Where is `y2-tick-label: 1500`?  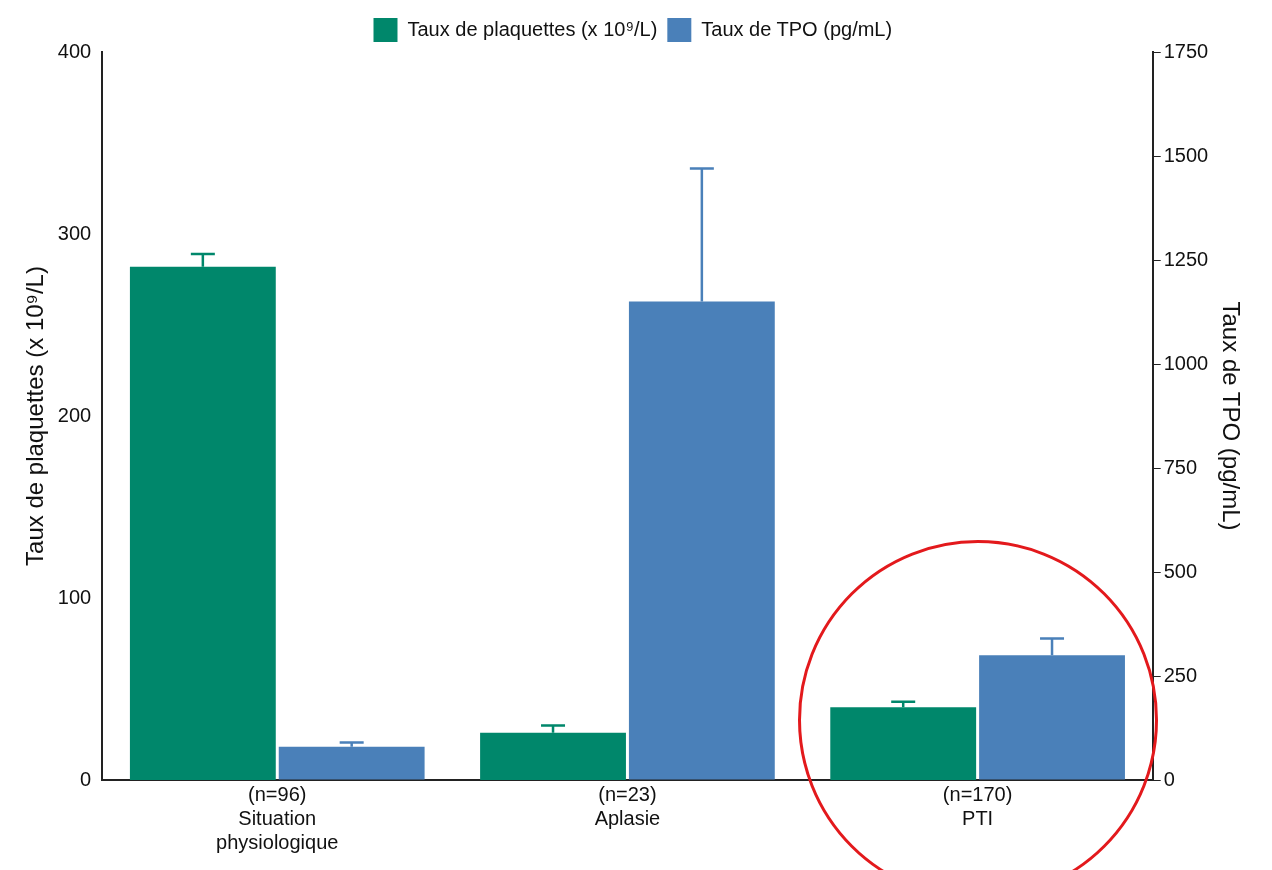
y2-tick-label: 1500 is located at coordinates (1186, 154).